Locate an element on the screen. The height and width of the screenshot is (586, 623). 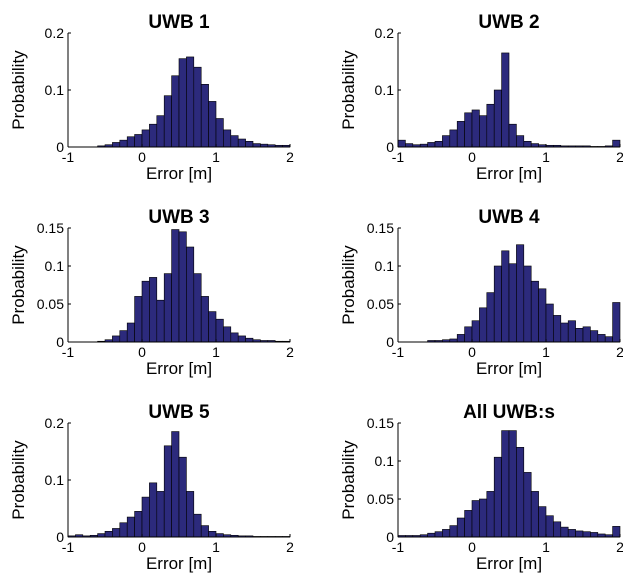
subplot-title: UWB 5 is located at coordinates (179, 412).